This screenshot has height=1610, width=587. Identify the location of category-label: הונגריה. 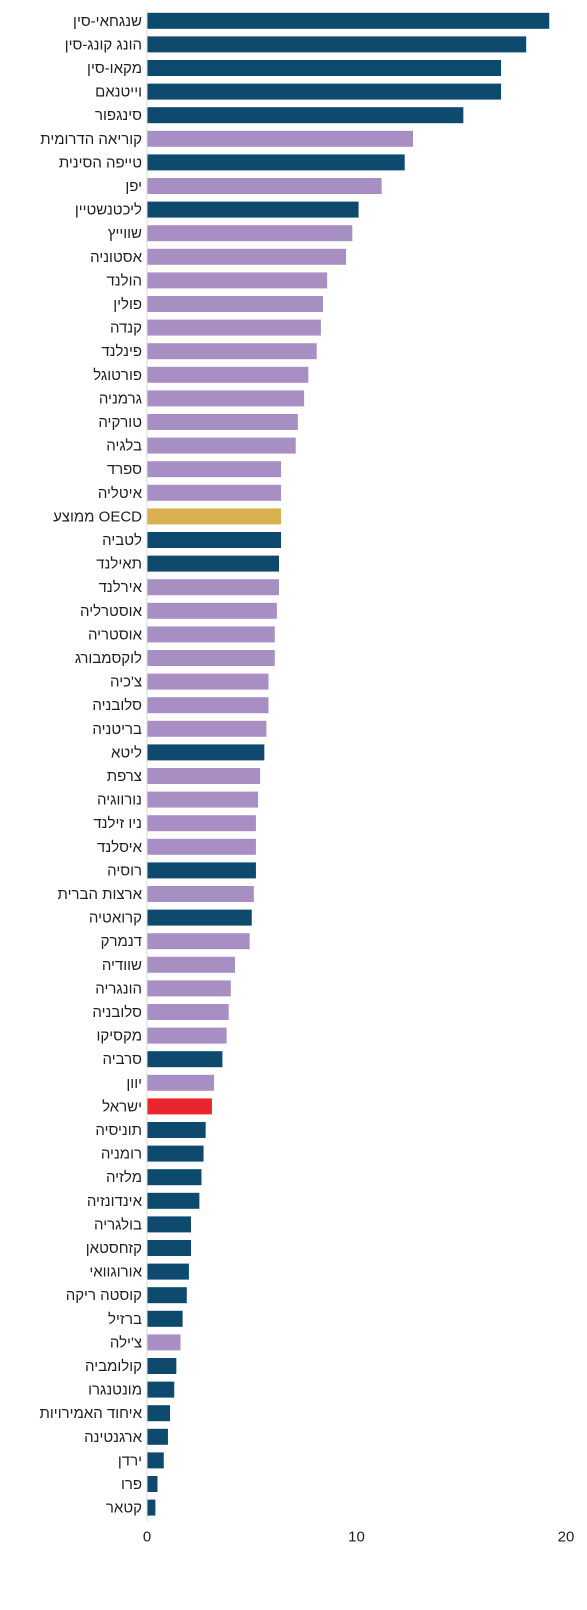
(118, 988).